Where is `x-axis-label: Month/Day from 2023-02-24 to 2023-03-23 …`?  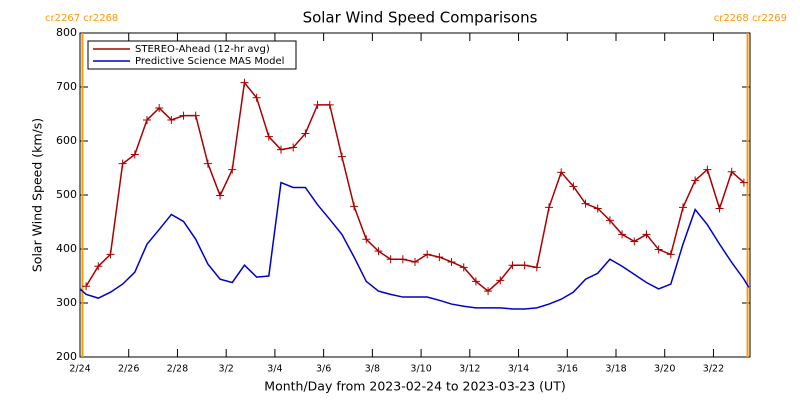
x-axis-label: Month/Day from 2023-02-24 to 2023-03-23 … is located at coordinates (414, 386).